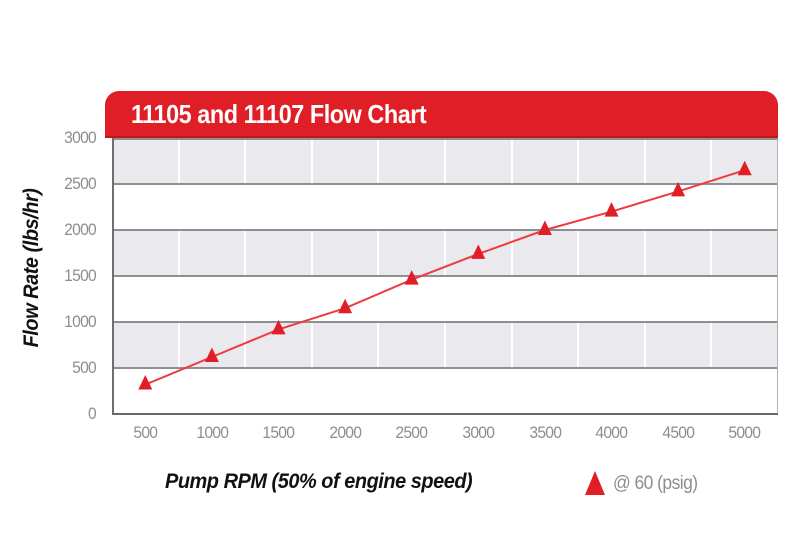 The image size is (800, 554). I want to click on x-tick-label: 1500, so click(279, 432).